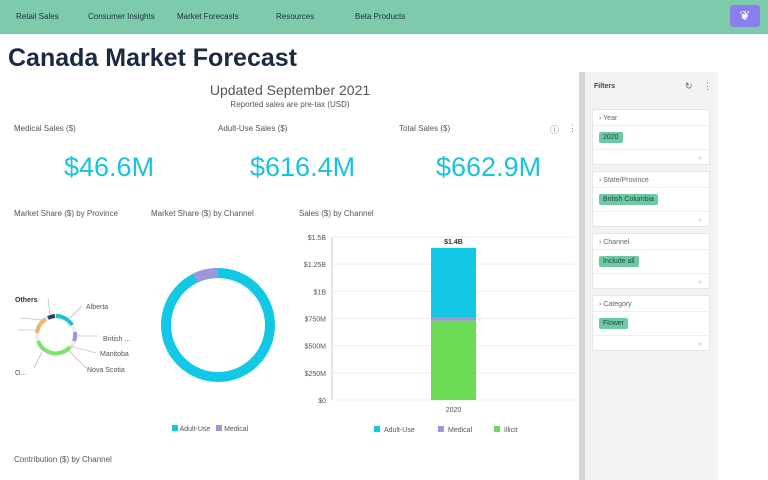  What do you see at coordinates (253, 128) in the screenshot?
I see `kpi-label-adult-use: Adult-Use Sales ($)` at bounding box center [253, 128].